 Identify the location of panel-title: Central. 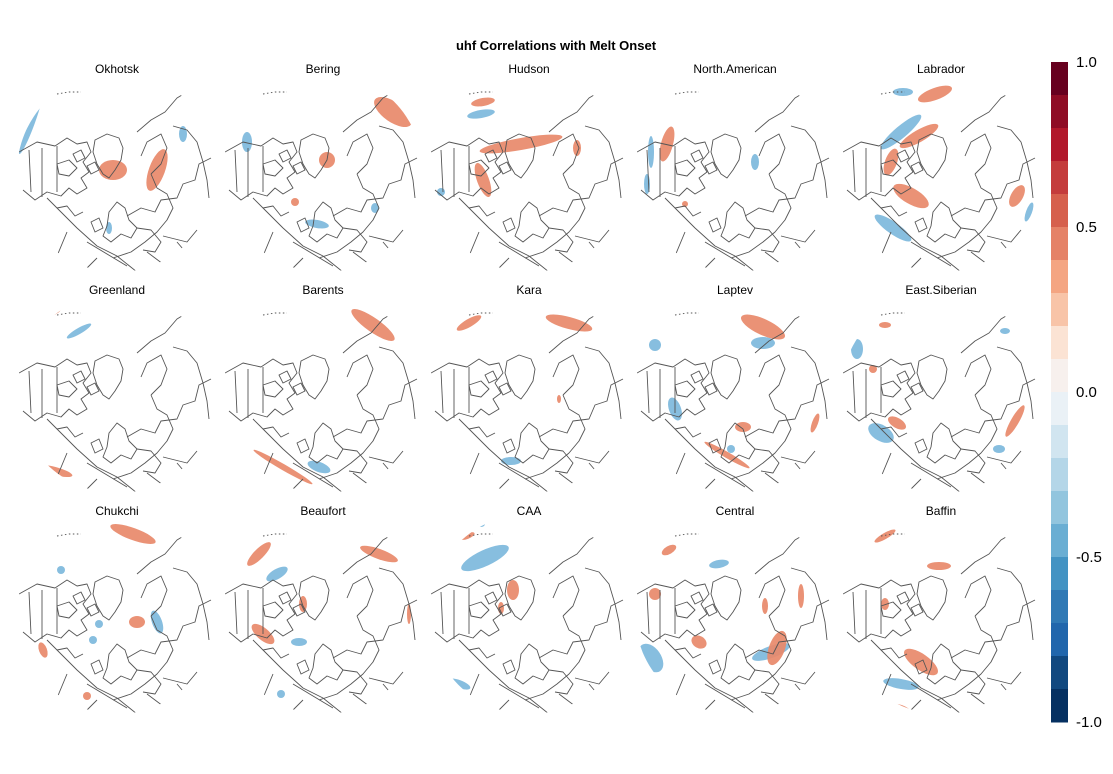
(735, 511).